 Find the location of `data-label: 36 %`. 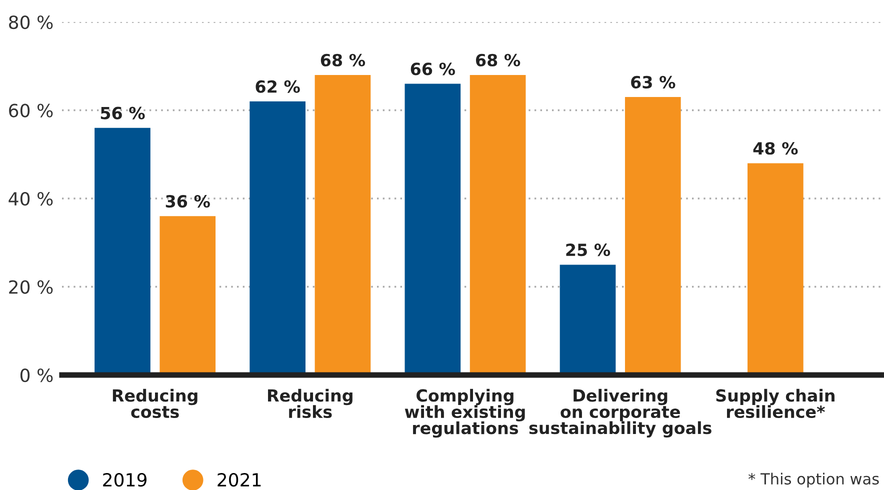

data-label: 36 % is located at coordinates (188, 201).